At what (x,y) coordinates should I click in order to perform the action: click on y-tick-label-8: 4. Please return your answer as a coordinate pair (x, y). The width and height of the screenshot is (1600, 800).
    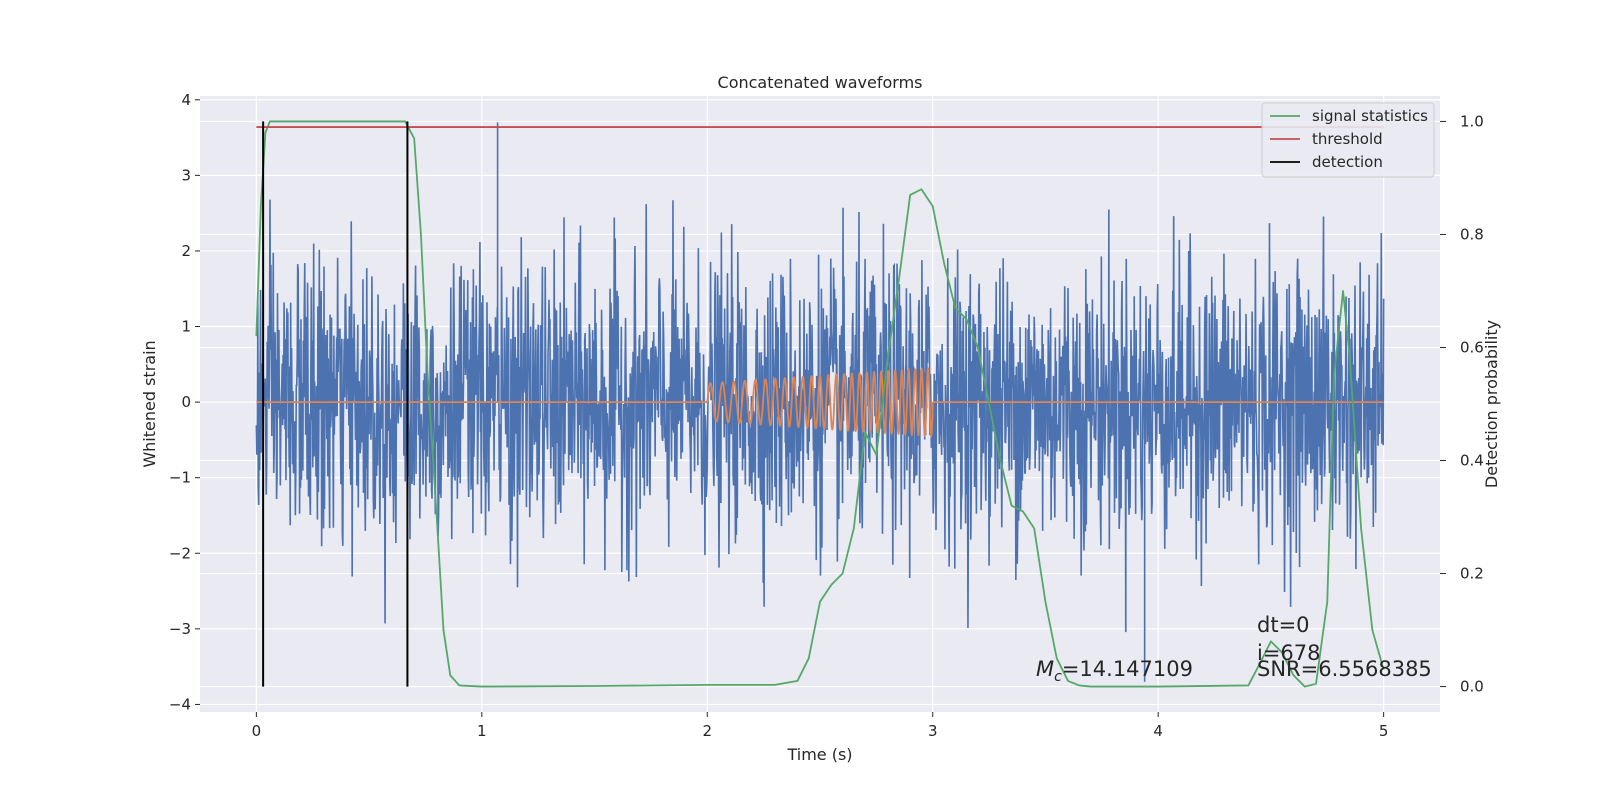
    Looking at the image, I should click on (186, 100).